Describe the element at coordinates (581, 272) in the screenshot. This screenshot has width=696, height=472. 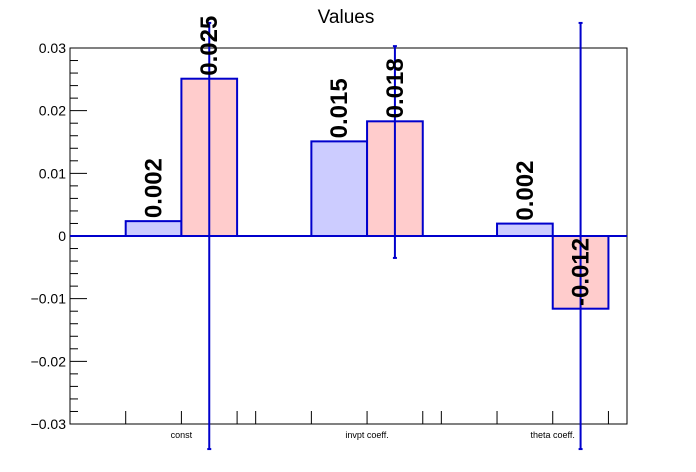
I see `data-label: -0.012` at that location.